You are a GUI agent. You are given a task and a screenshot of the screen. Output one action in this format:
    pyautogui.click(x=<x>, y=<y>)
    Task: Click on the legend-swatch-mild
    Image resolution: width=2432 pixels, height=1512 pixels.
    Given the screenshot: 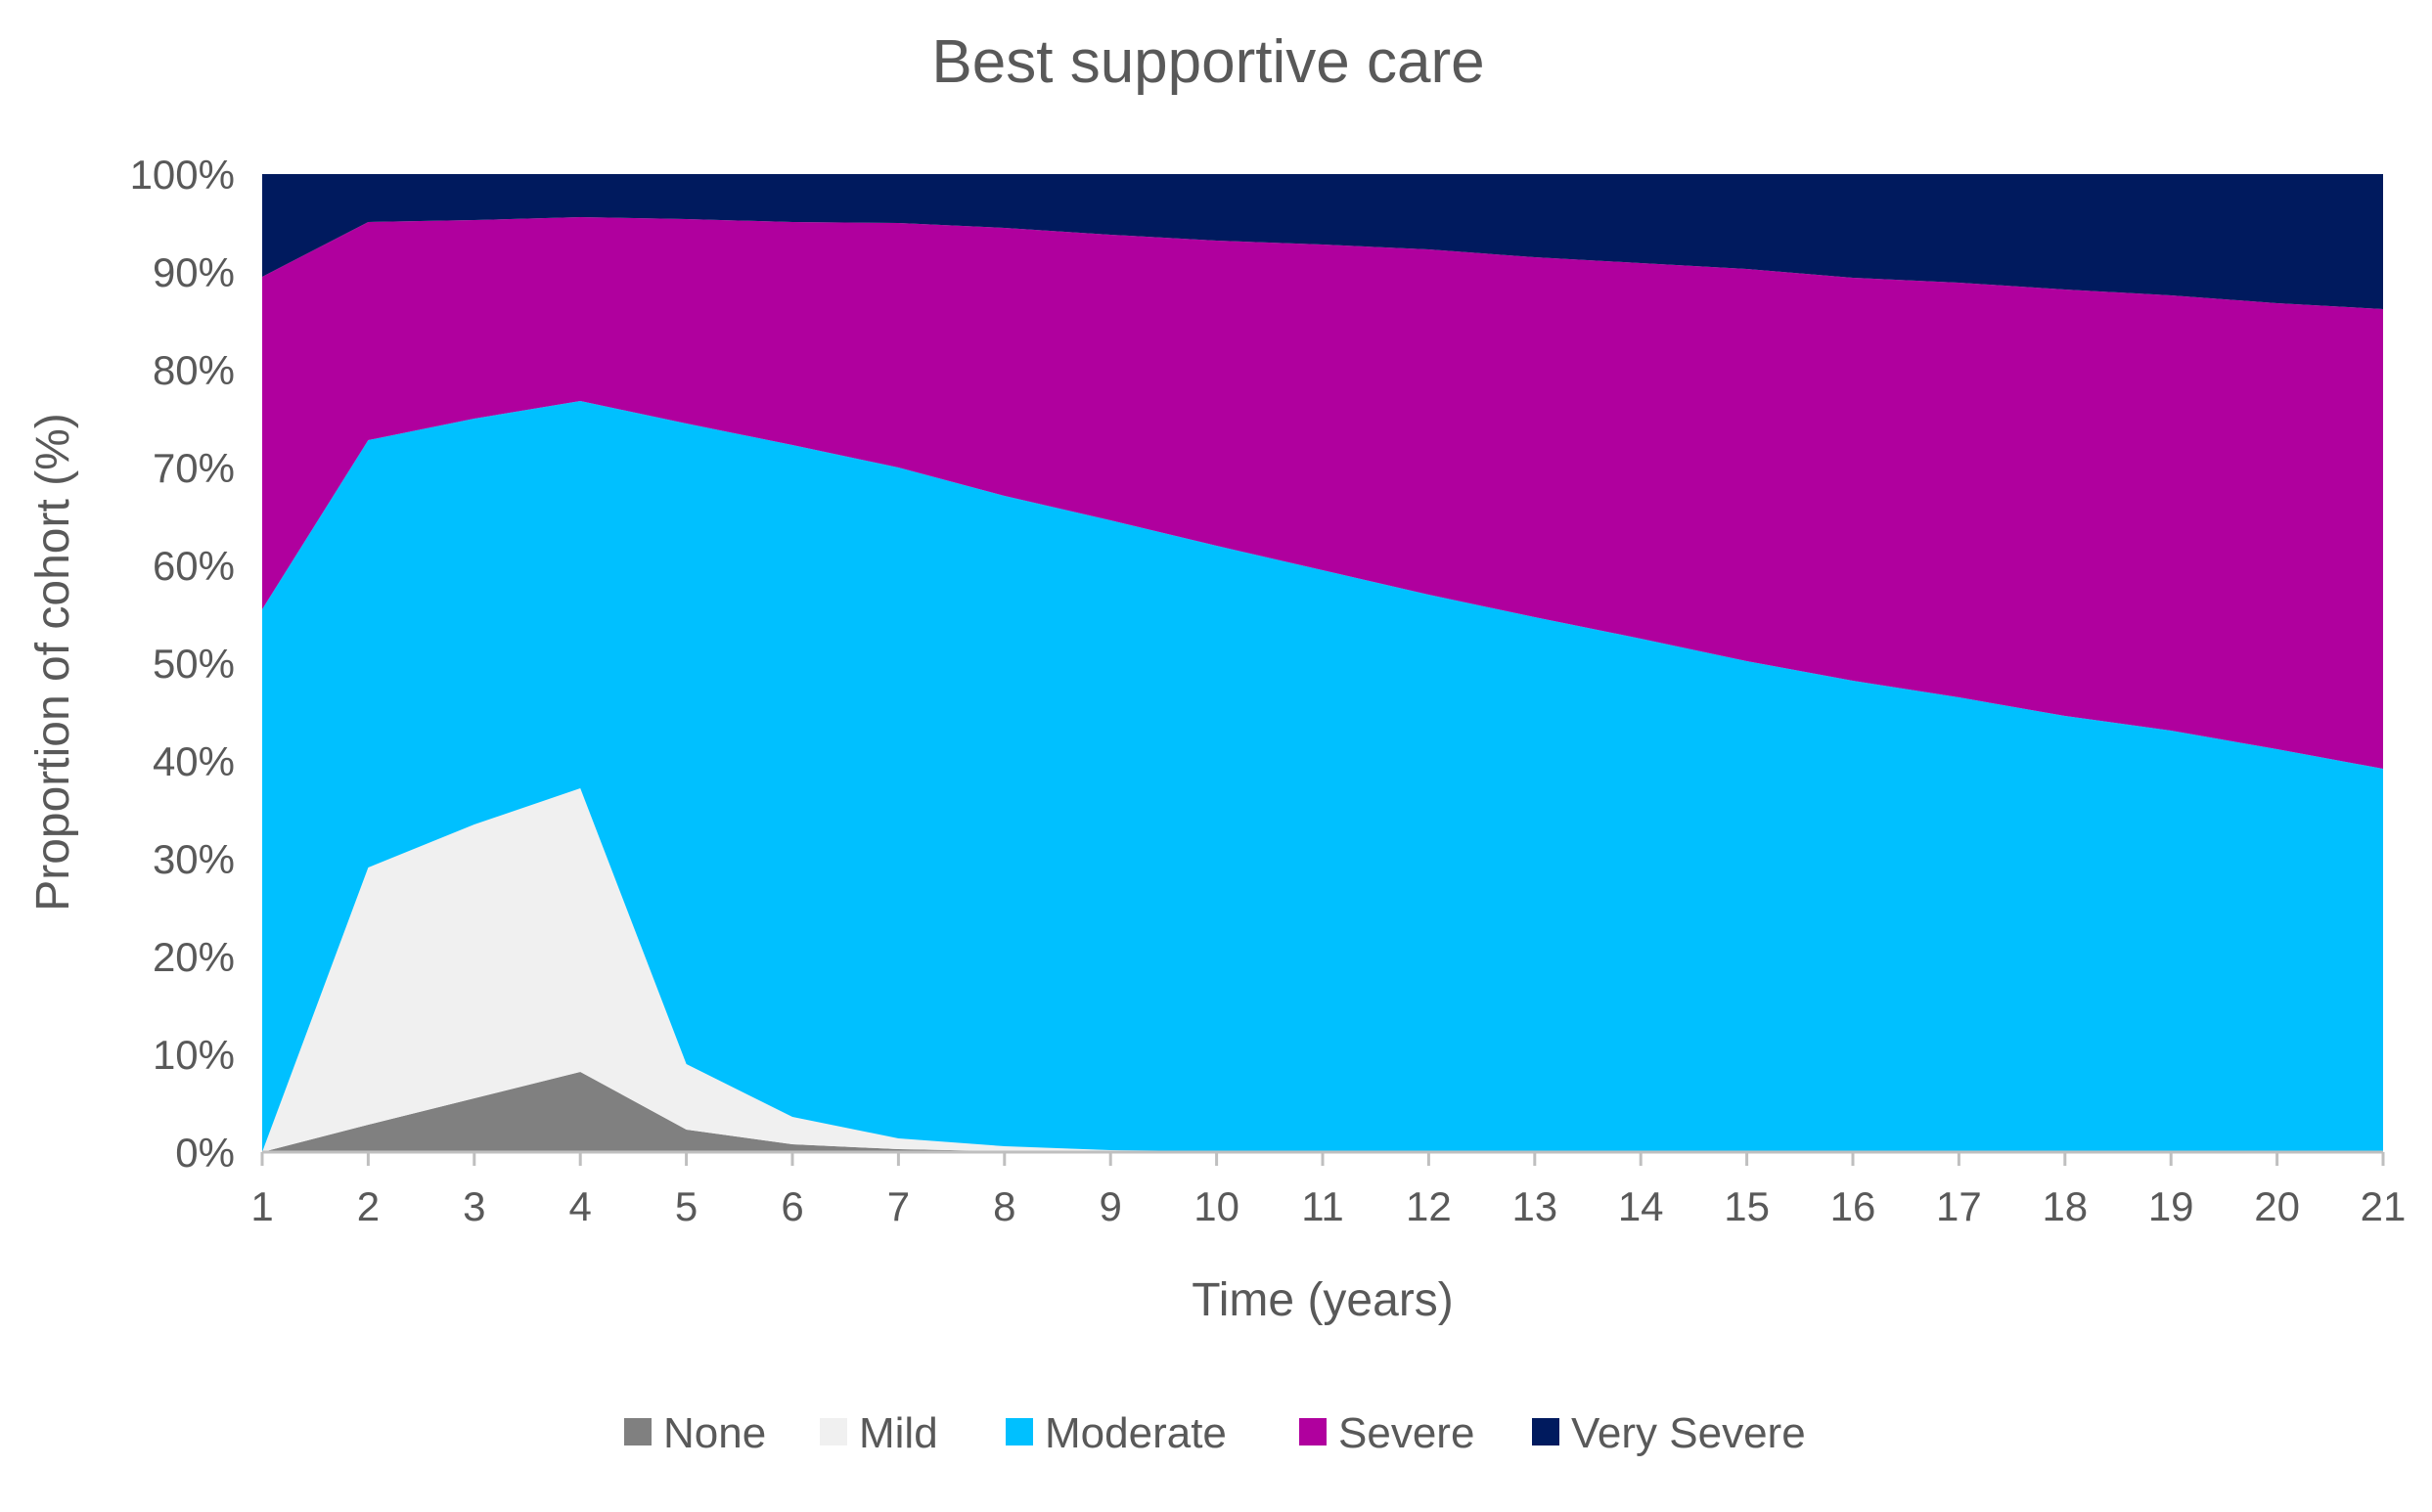 What is the action you would take?
    pyautogui.click(x=833, y=1432)
    